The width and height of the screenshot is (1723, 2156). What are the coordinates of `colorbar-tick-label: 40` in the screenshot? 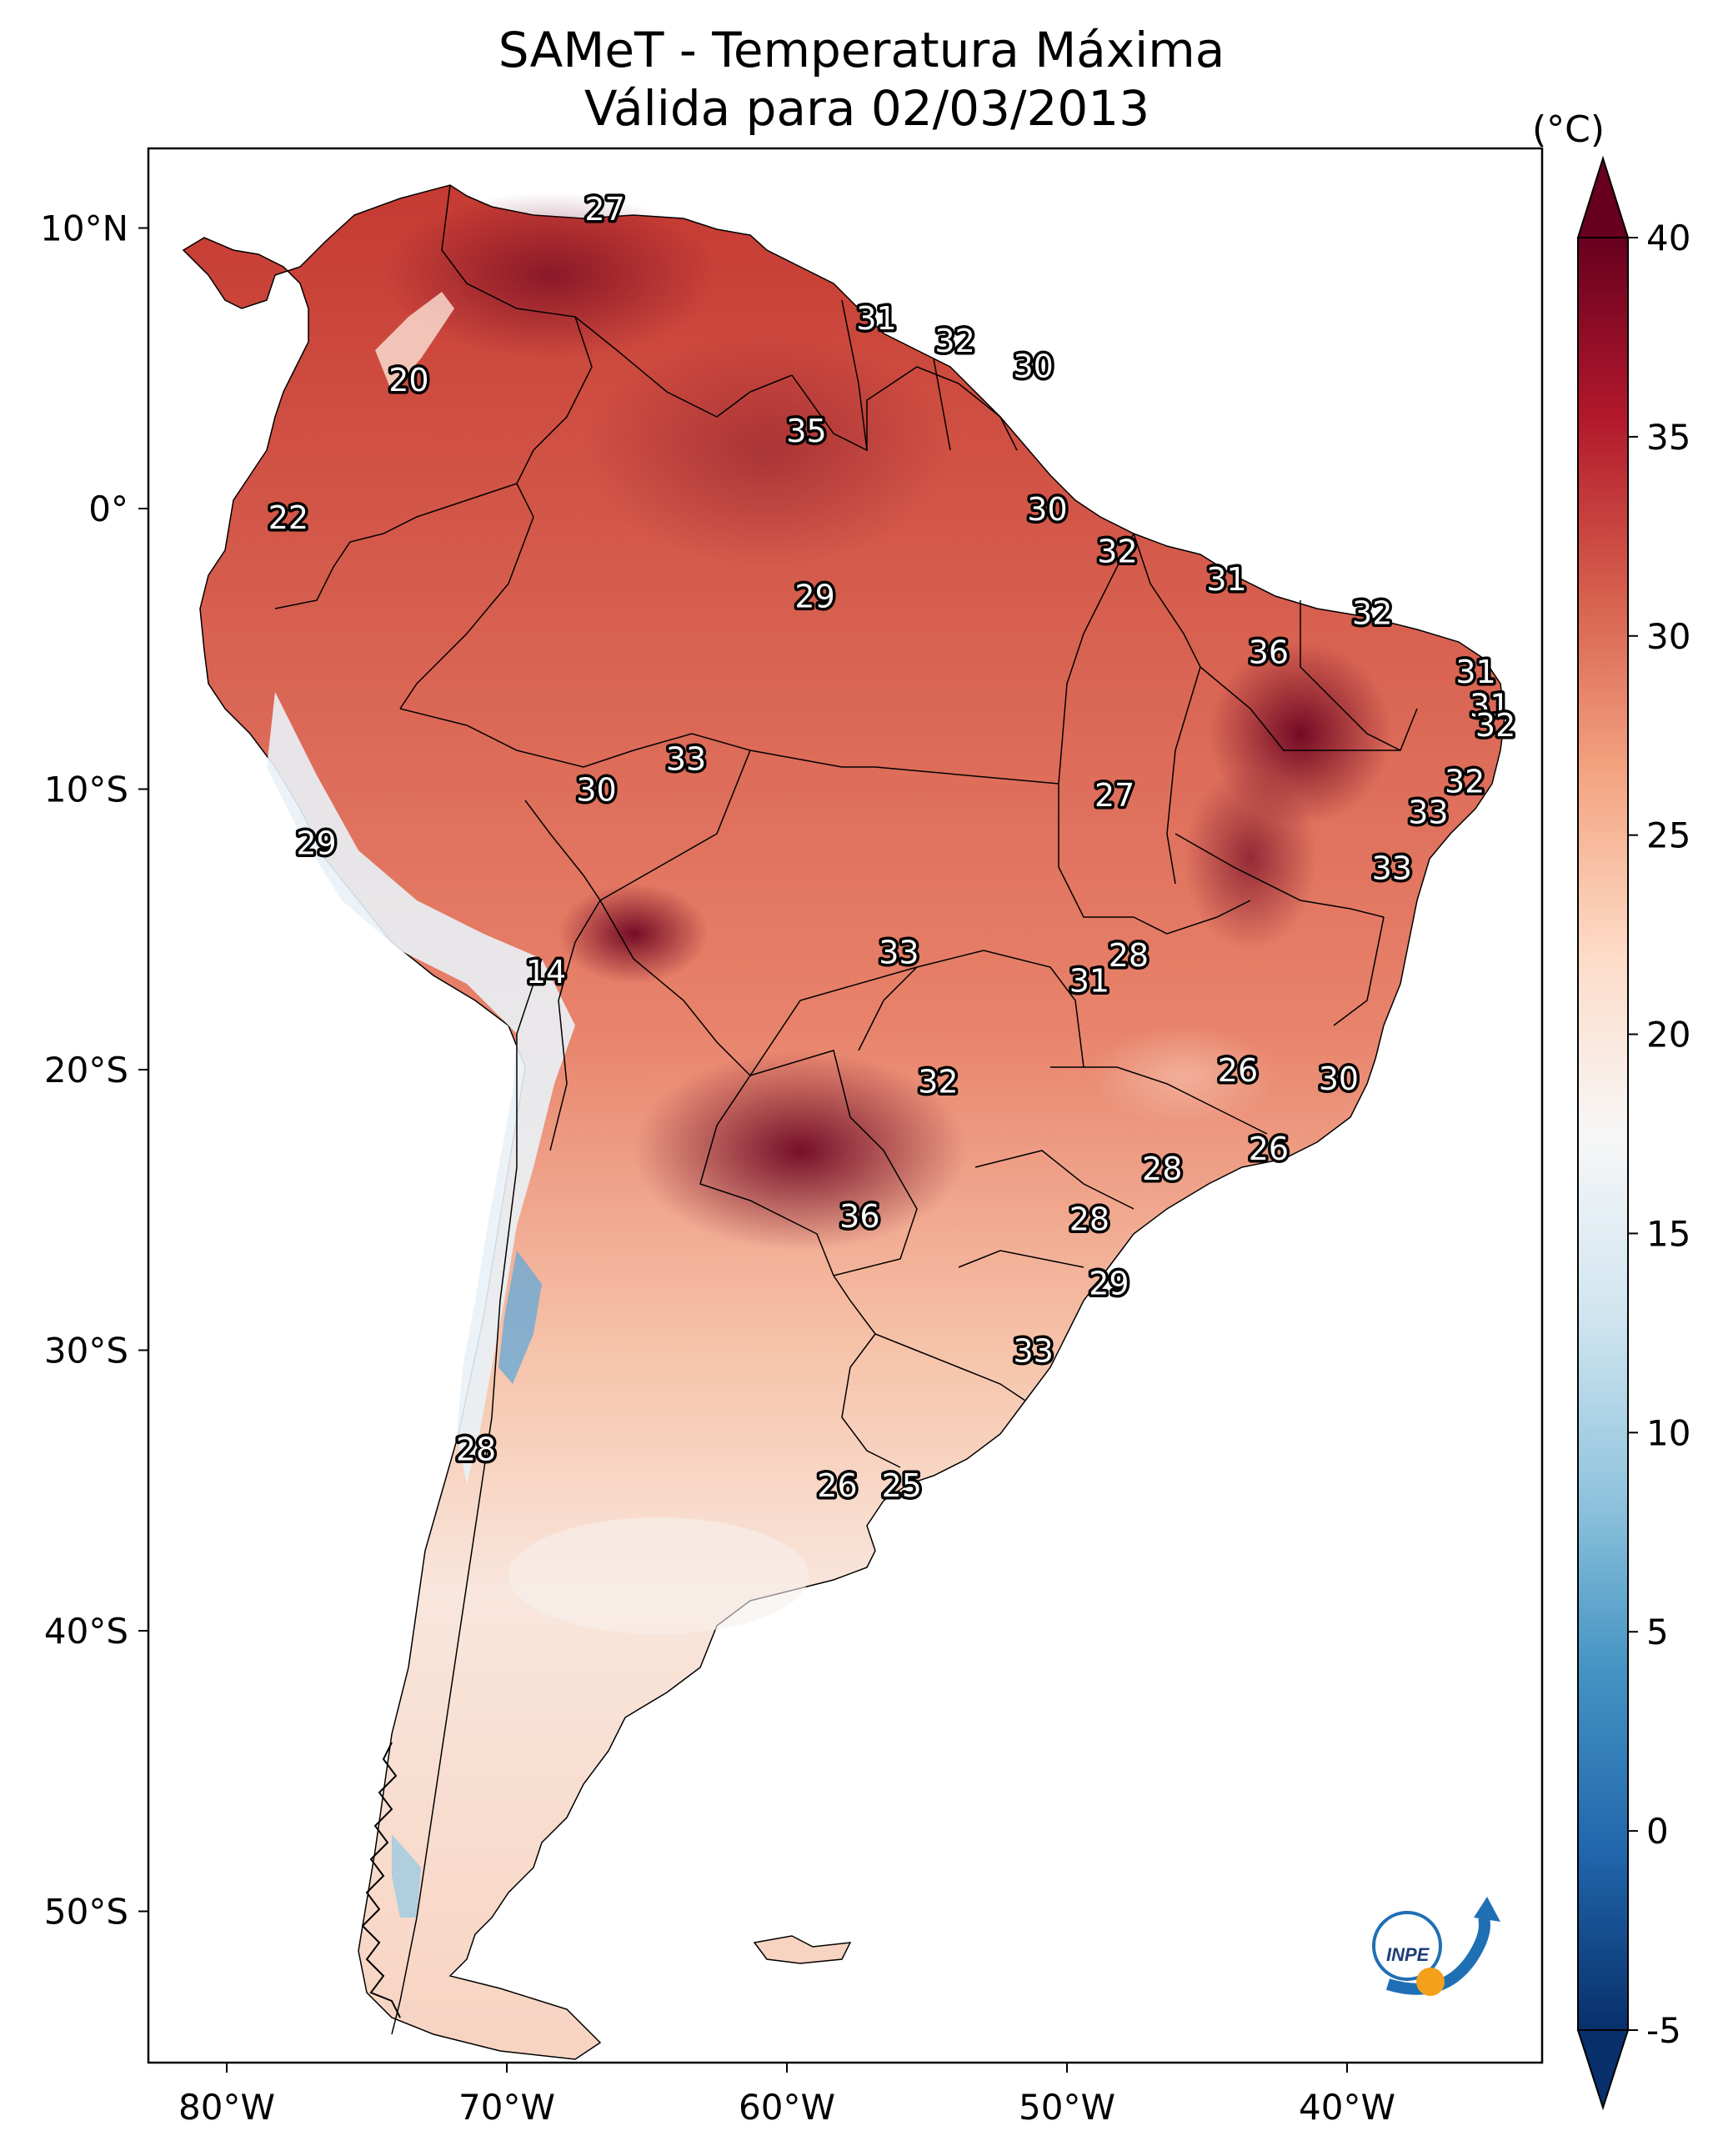 It's located at (1668, 238).